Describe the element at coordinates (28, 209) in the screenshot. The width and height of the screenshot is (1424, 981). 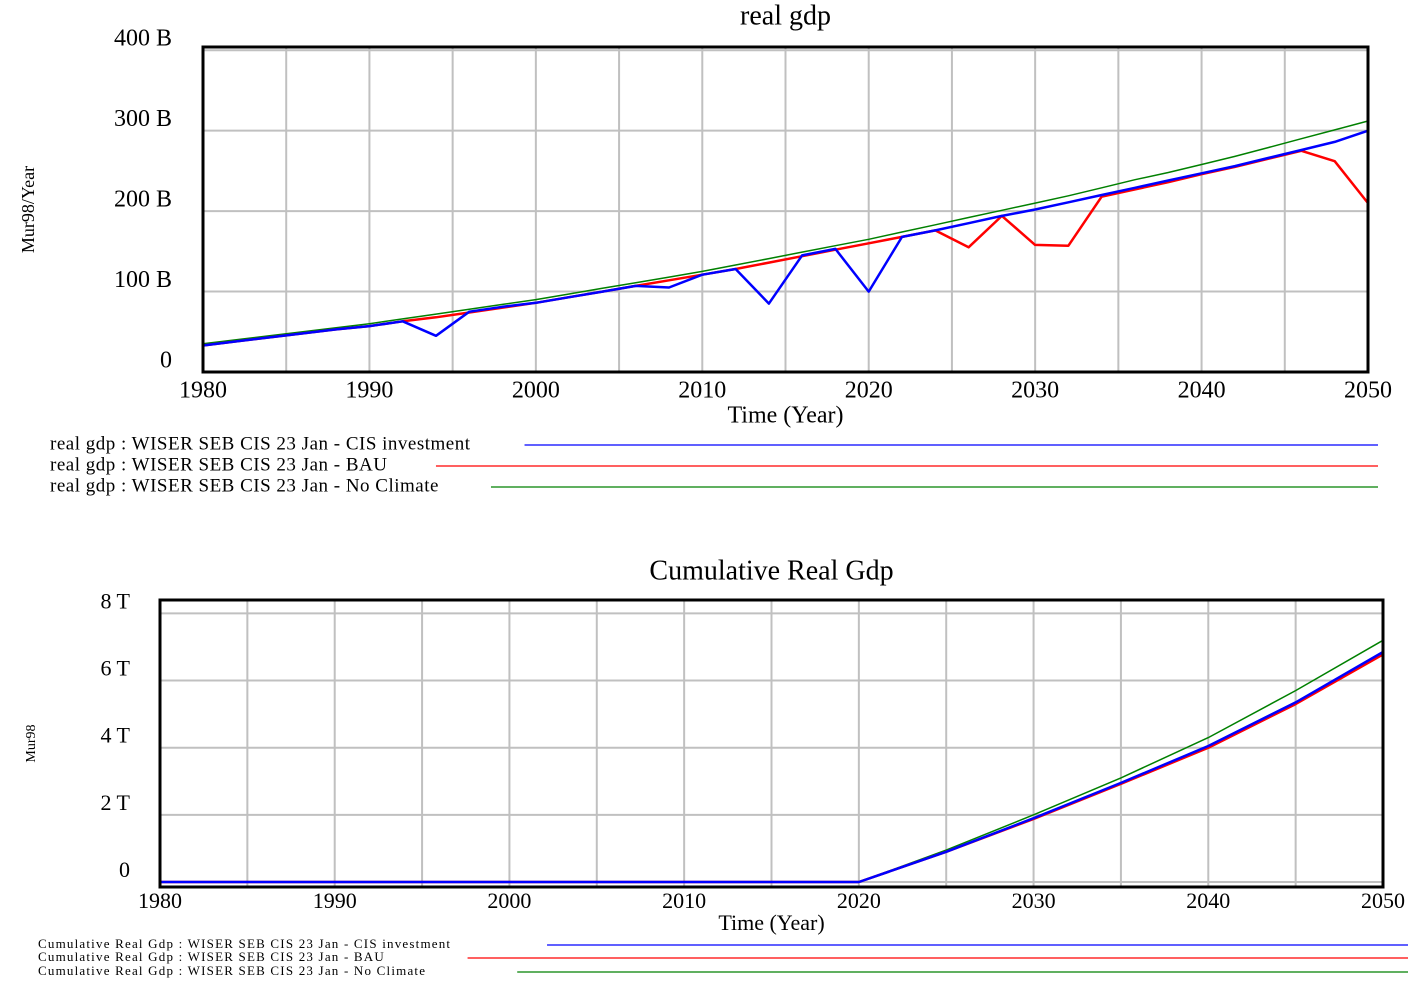
I see `y-axis-label: Mur98/Year` at that location.